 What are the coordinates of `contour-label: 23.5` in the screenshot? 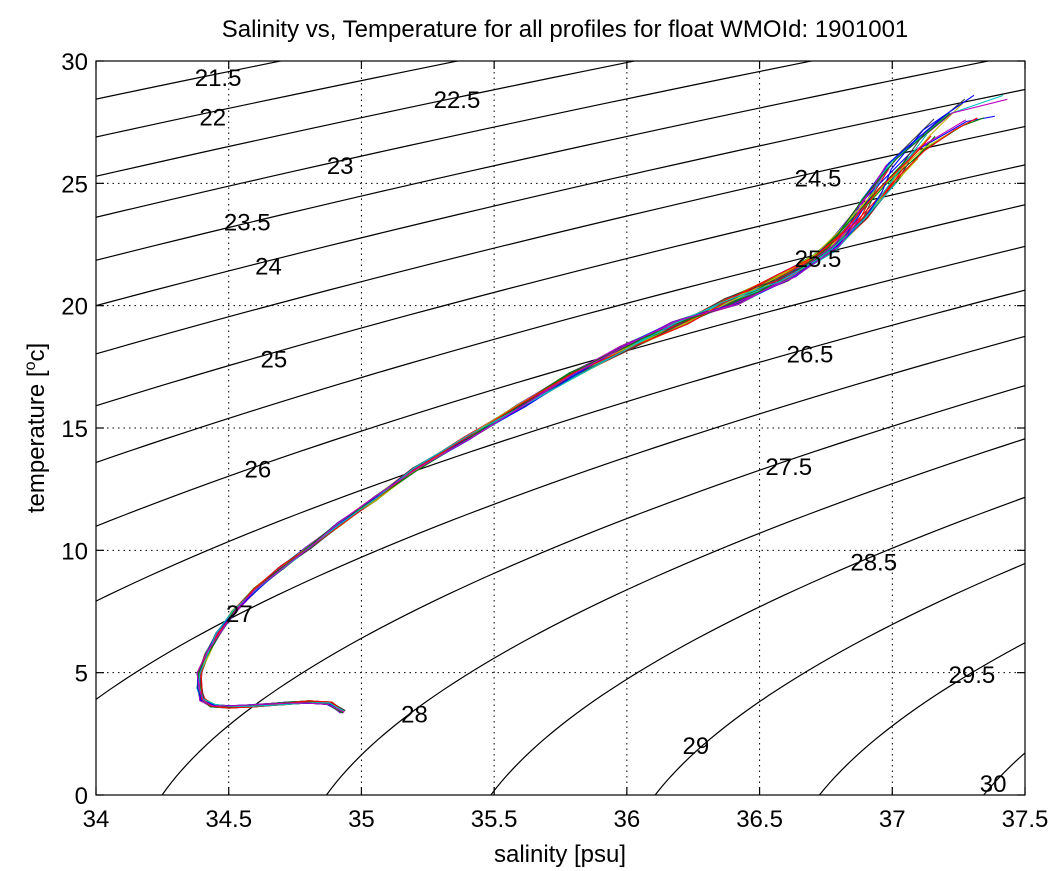 It's located at (247, 222).